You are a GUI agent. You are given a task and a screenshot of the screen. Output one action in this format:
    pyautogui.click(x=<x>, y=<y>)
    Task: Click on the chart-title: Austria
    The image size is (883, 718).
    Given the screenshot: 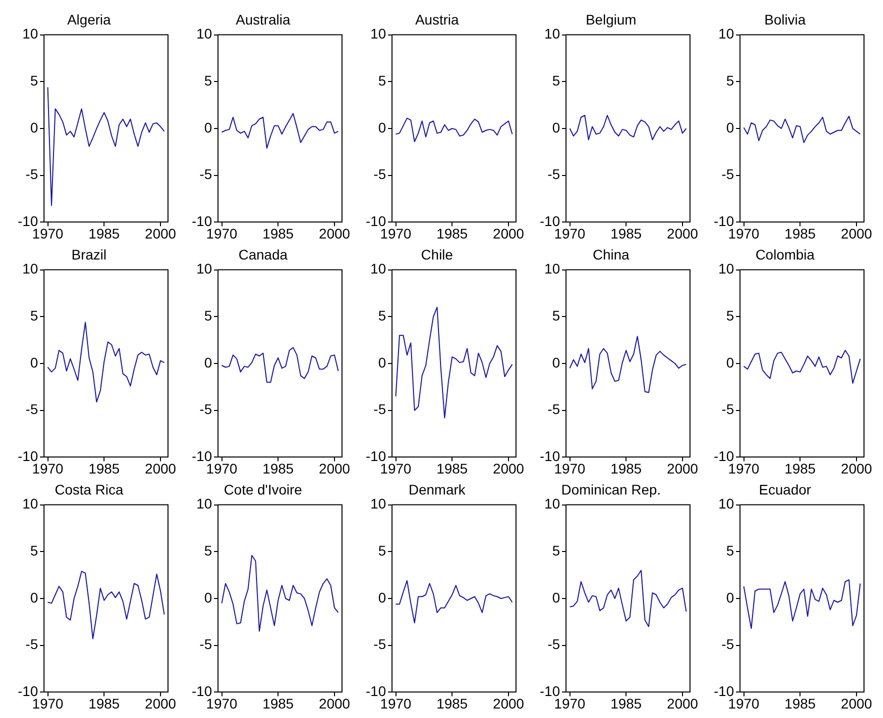 What is the action you would take?
    pyautogui.click(x=437, y=19)
    